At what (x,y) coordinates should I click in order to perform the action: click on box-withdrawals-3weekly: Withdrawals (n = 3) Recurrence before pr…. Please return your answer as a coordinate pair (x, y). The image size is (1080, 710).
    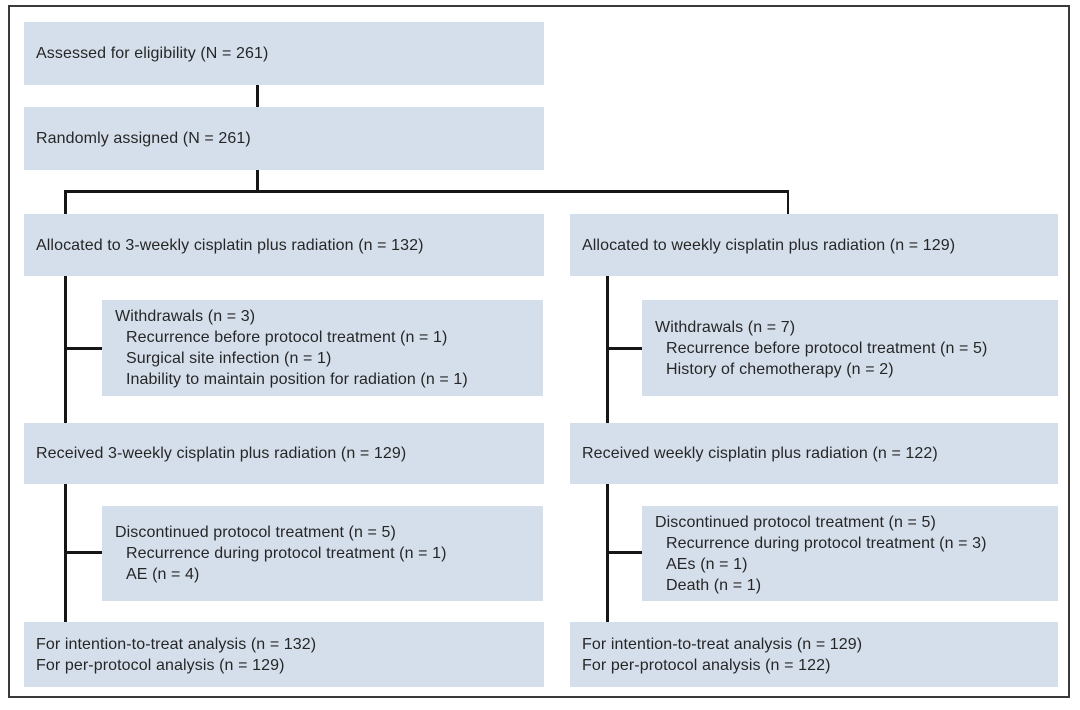
    Looking at the image, I should click on (322, 348).